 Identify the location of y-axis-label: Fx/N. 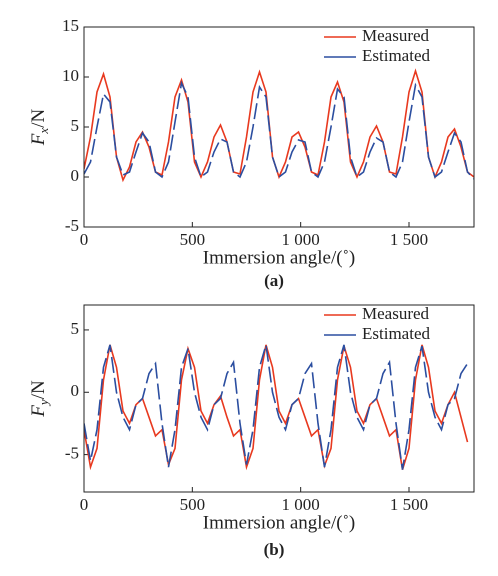
(39, 128).